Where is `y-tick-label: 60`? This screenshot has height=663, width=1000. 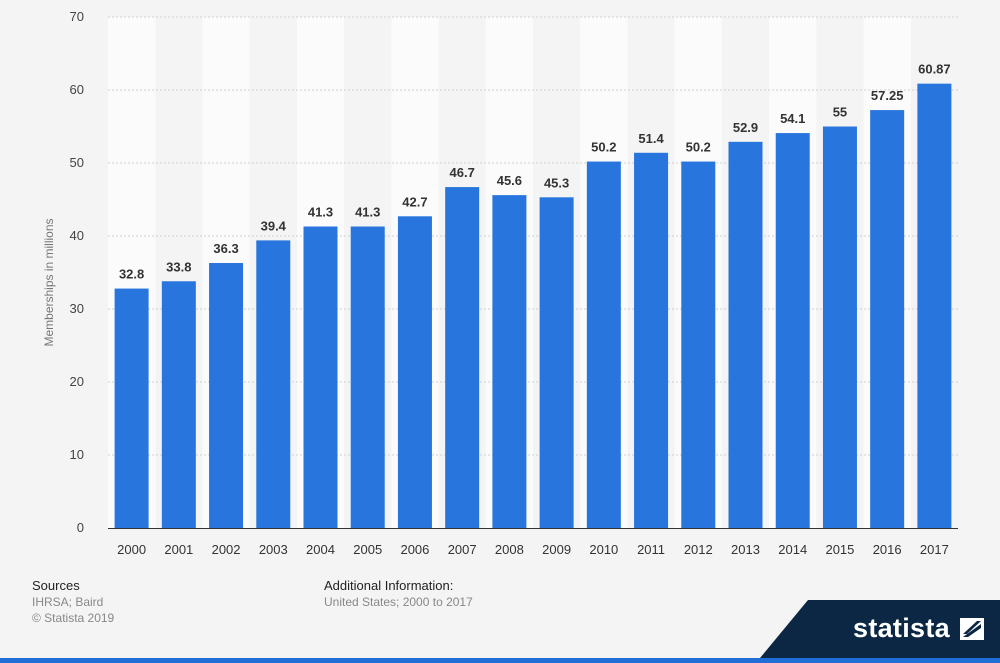 y-tick-label: 60 is located at coordinates (77, 89).